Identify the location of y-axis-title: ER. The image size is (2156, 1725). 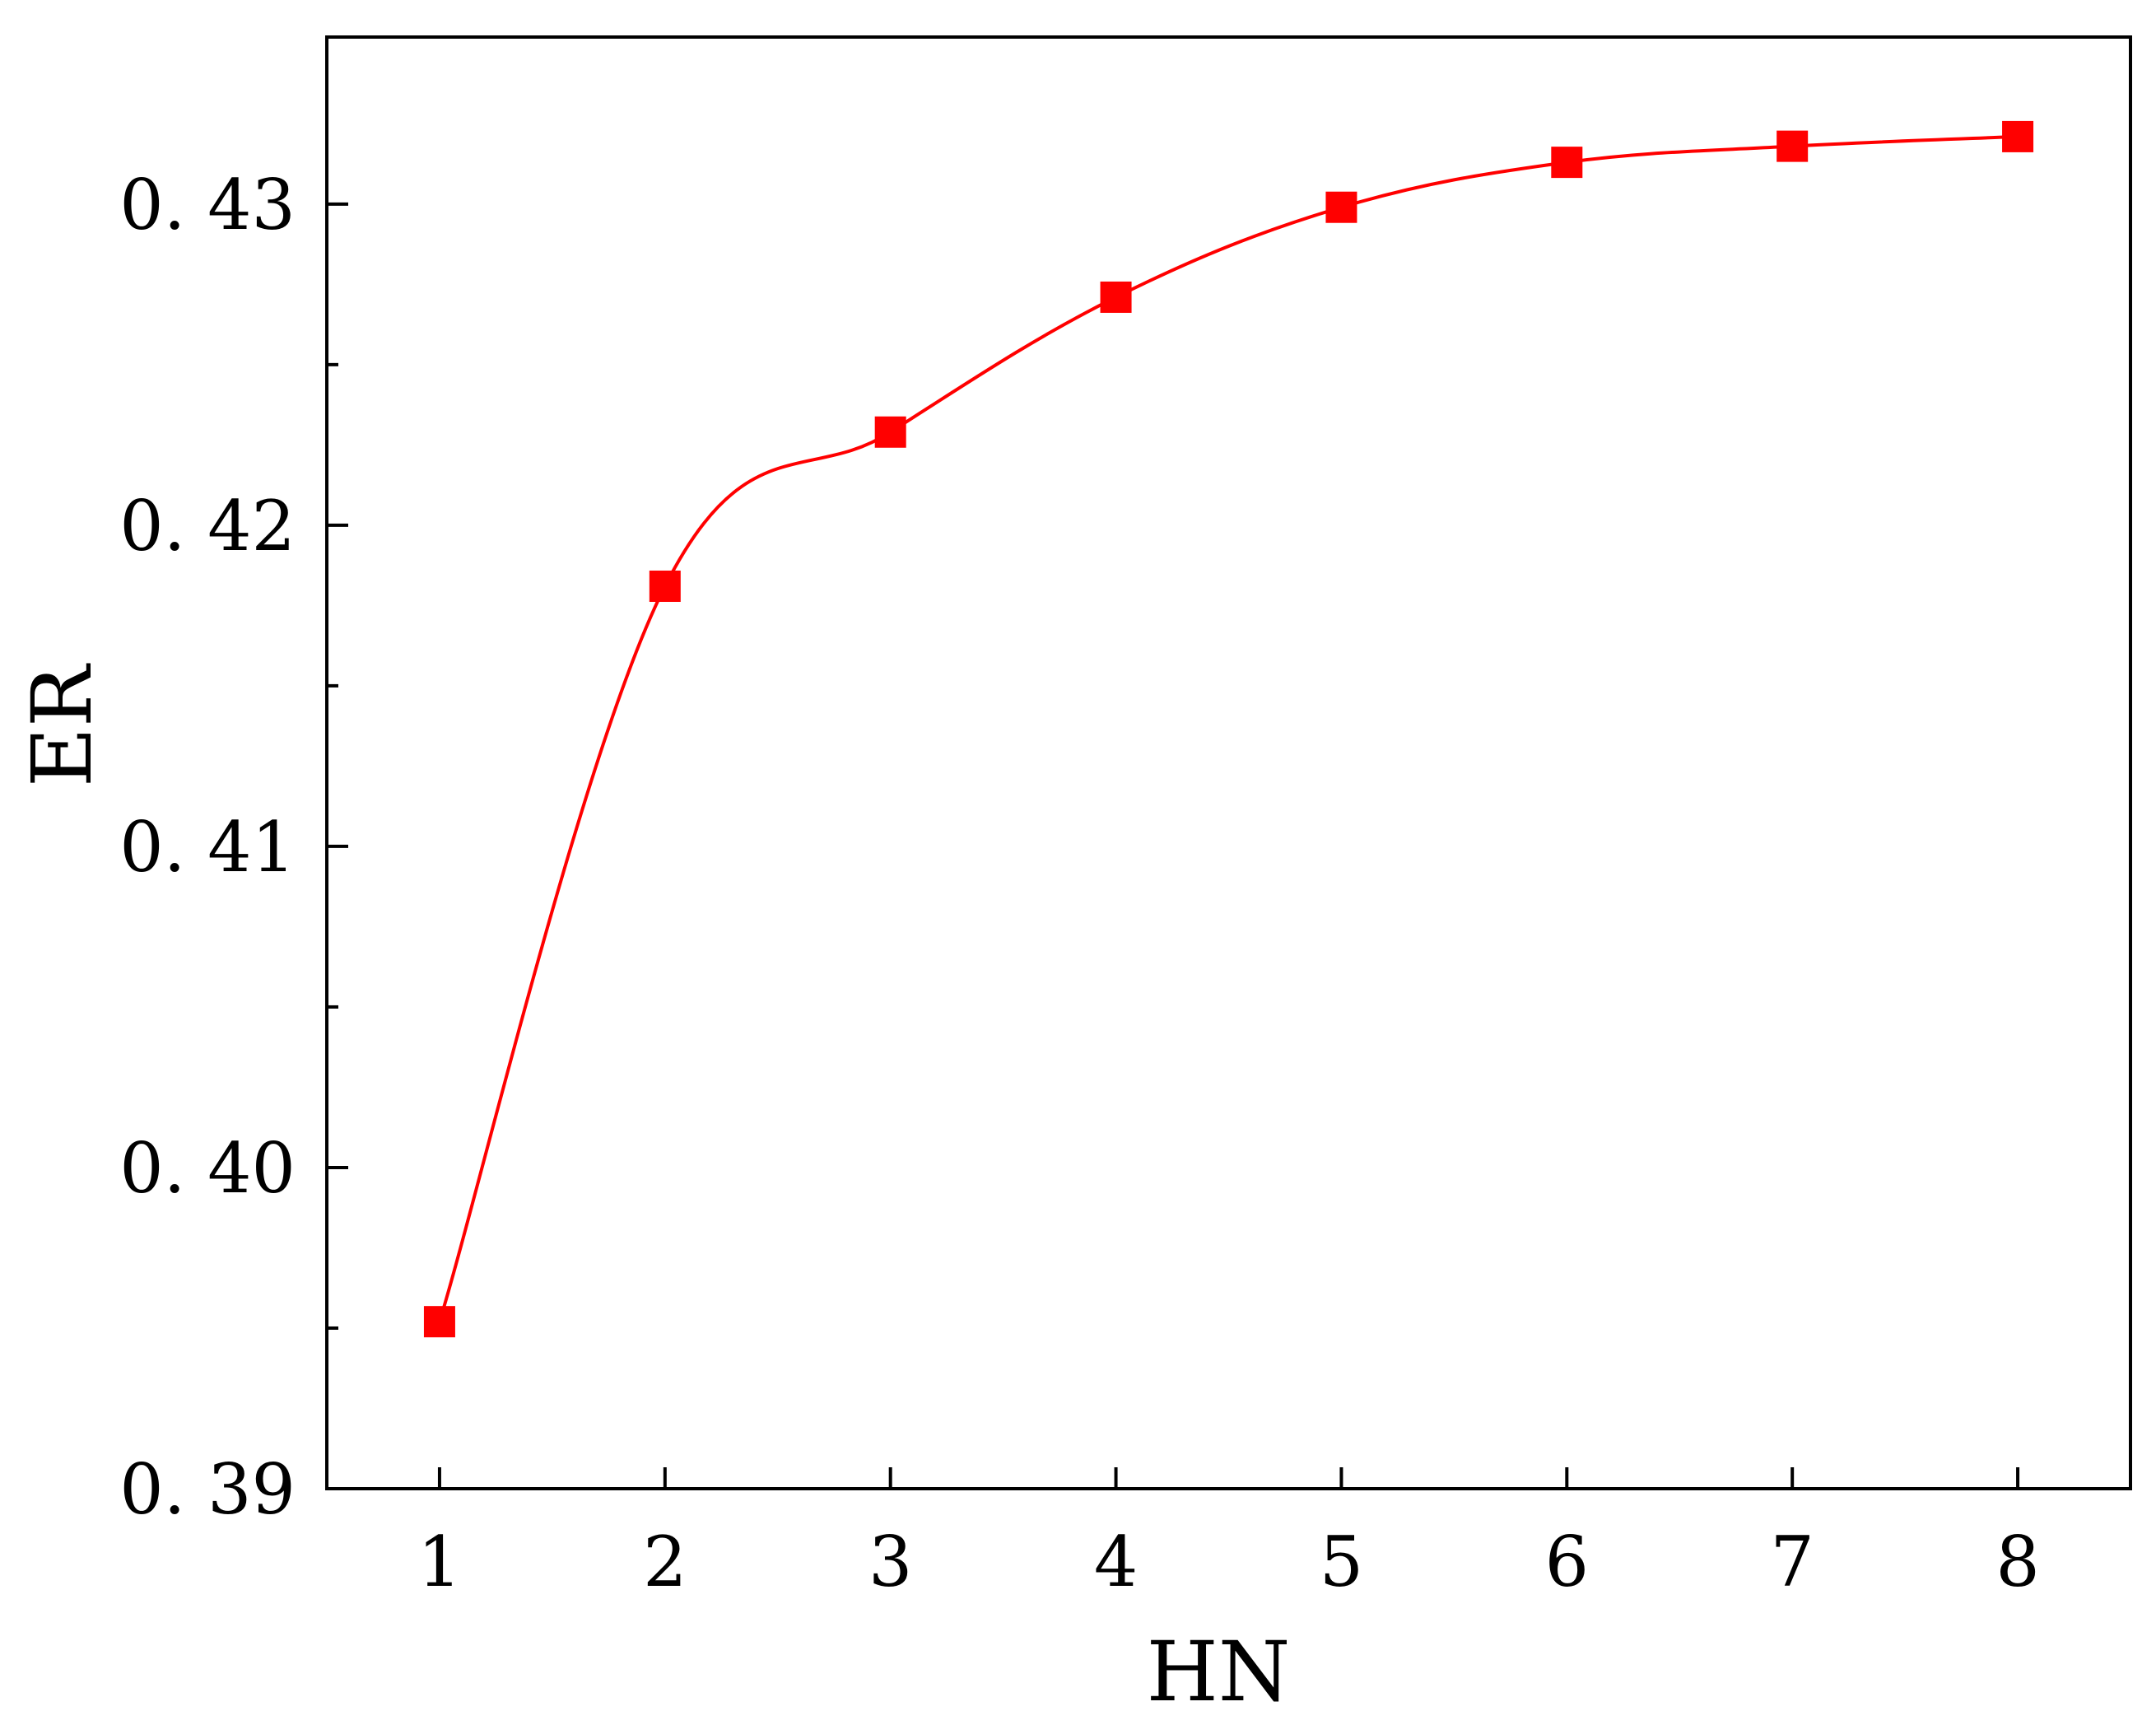
(62, 725).